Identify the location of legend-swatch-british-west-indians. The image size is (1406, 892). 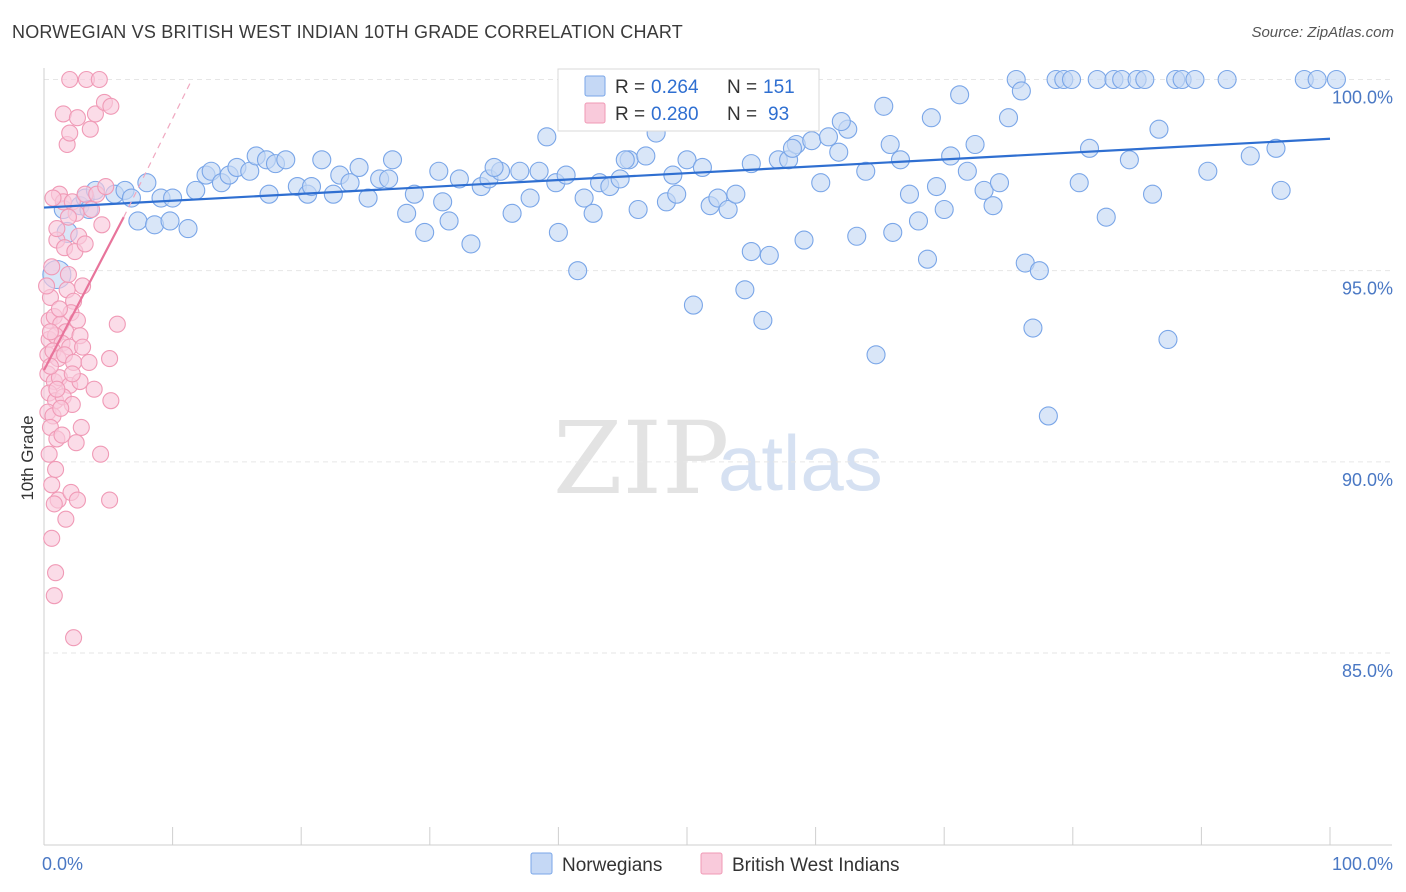
(711, 863).